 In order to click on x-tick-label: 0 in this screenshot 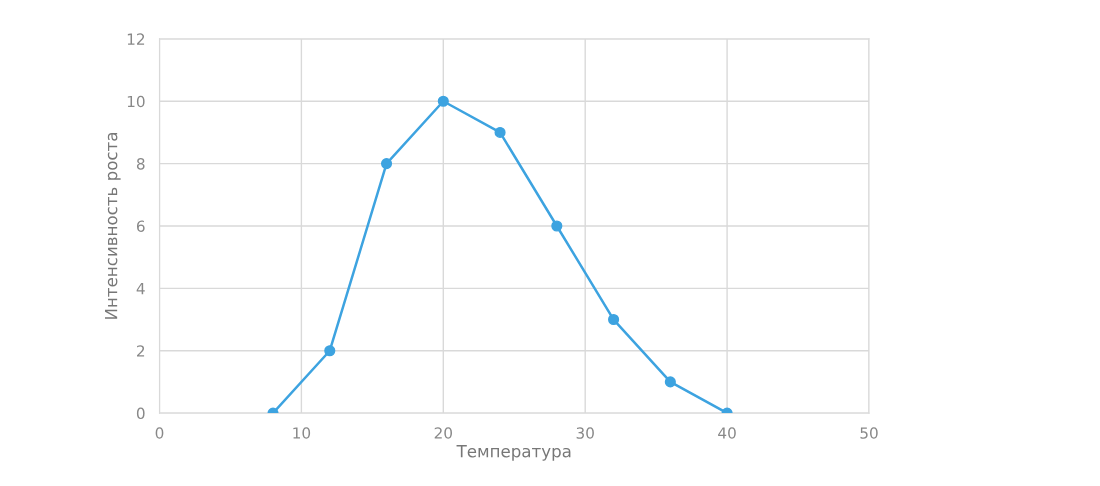, I will do `click(159, 433)`.